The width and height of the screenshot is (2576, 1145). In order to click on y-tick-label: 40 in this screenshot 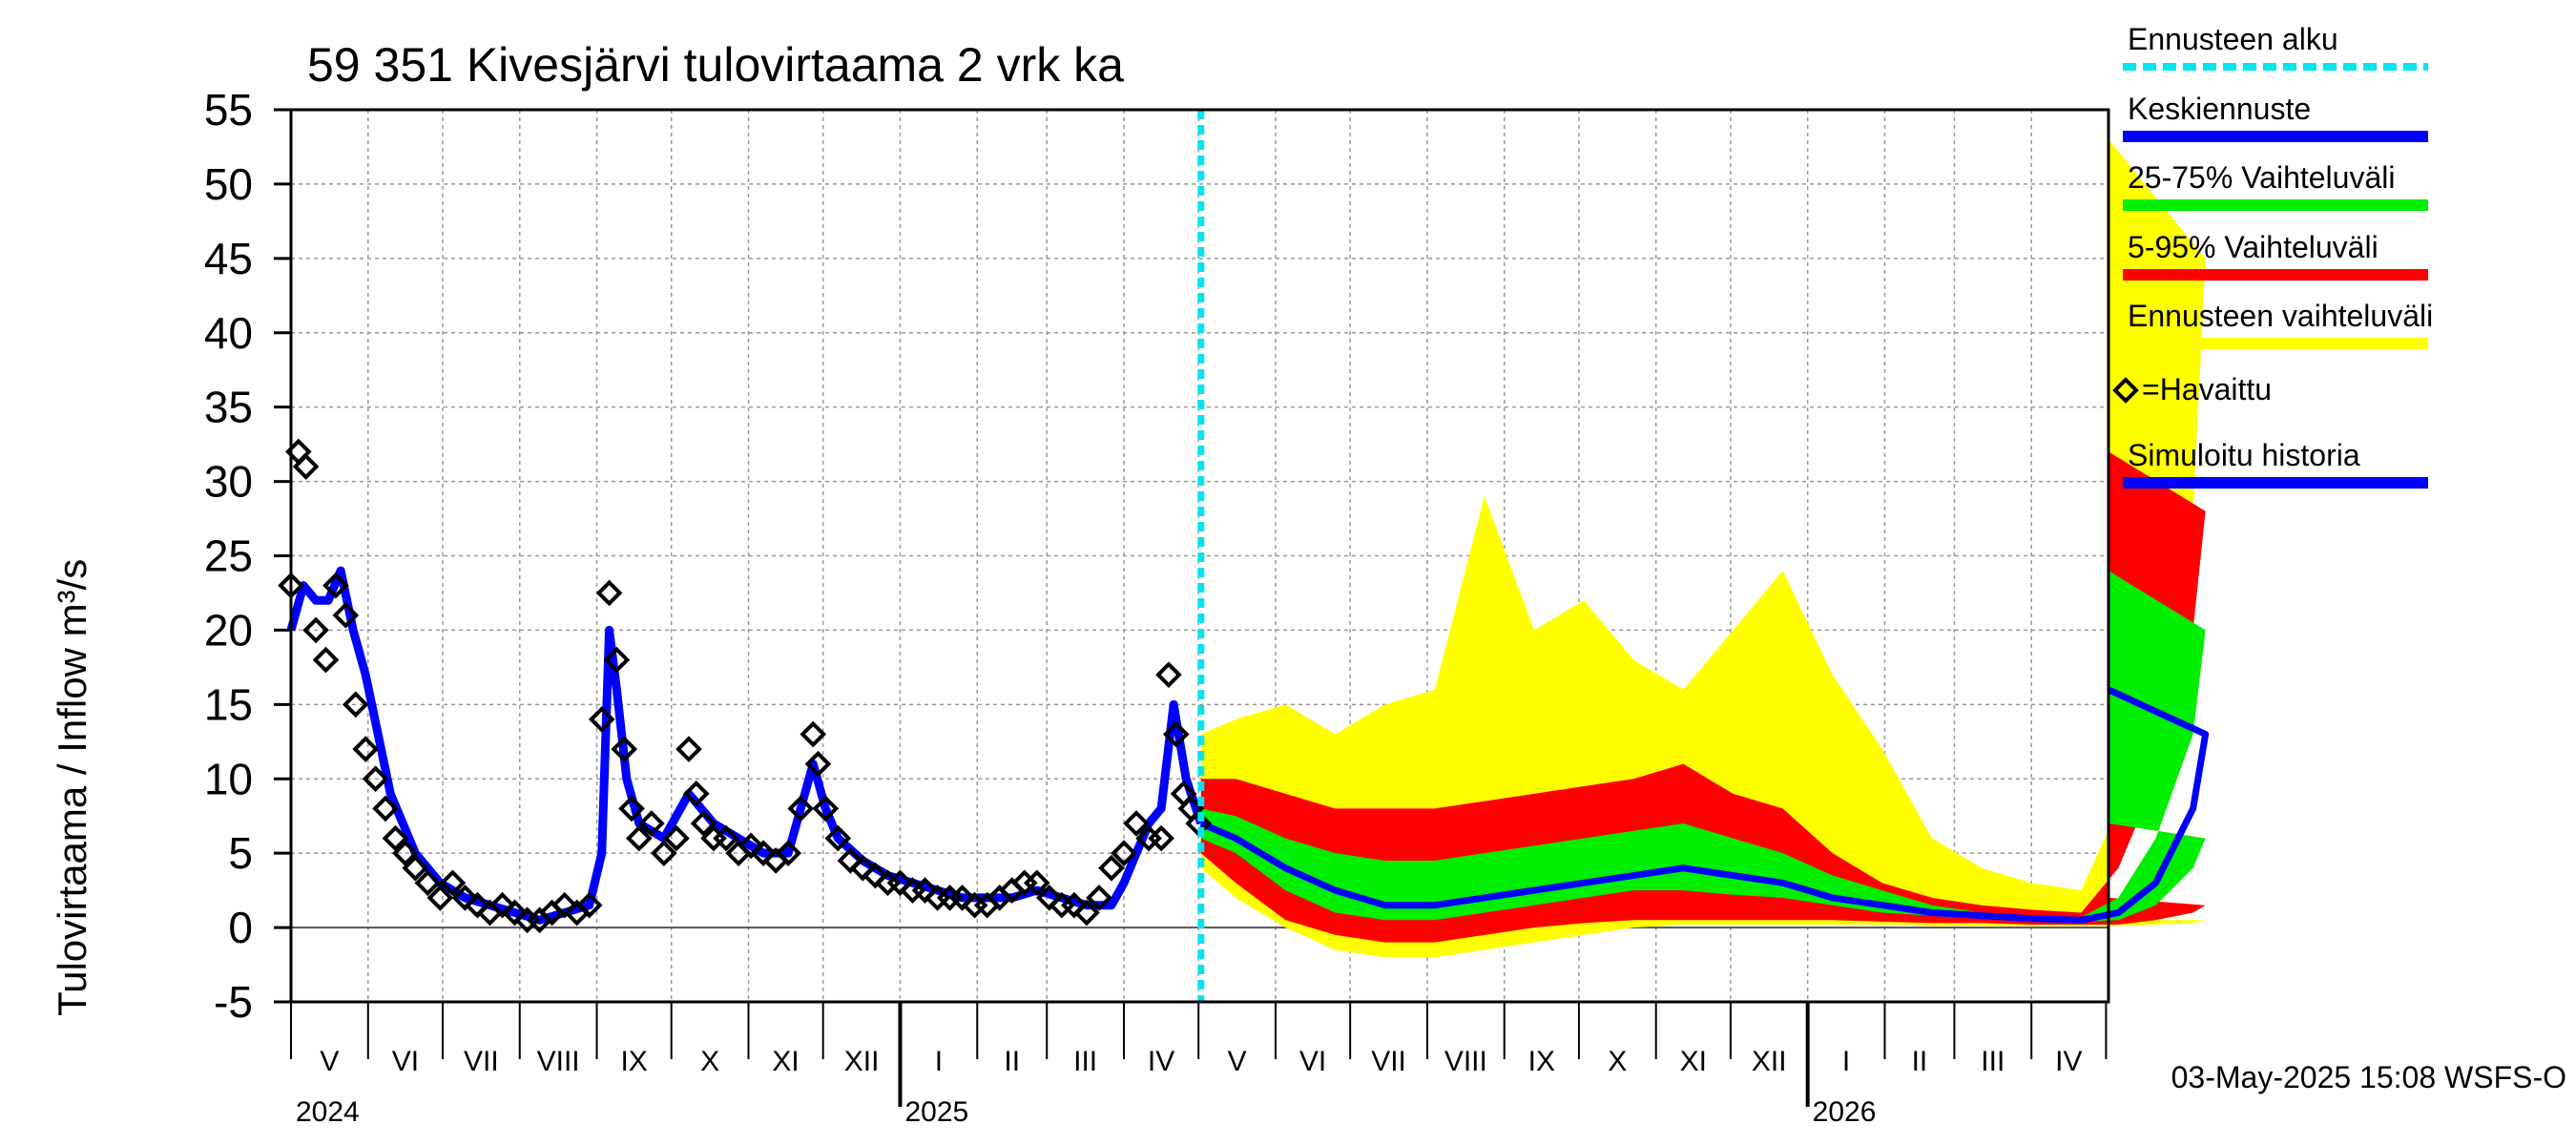, I will do `click(228, 333)`.